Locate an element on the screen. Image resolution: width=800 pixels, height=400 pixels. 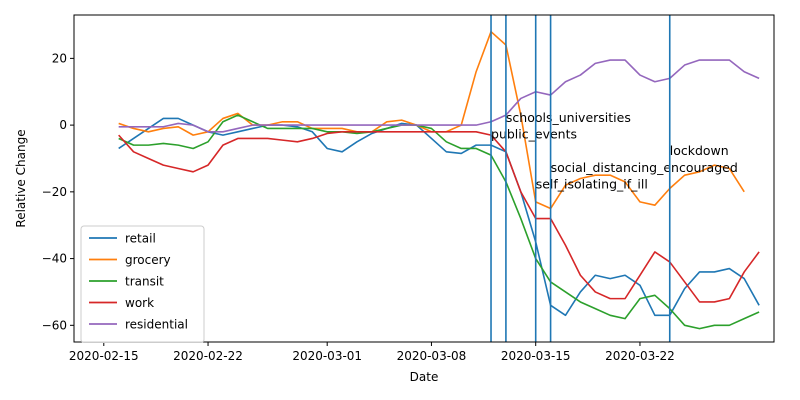
x-tick-label: 2020-03-01 is located at coordinates (327, 356).